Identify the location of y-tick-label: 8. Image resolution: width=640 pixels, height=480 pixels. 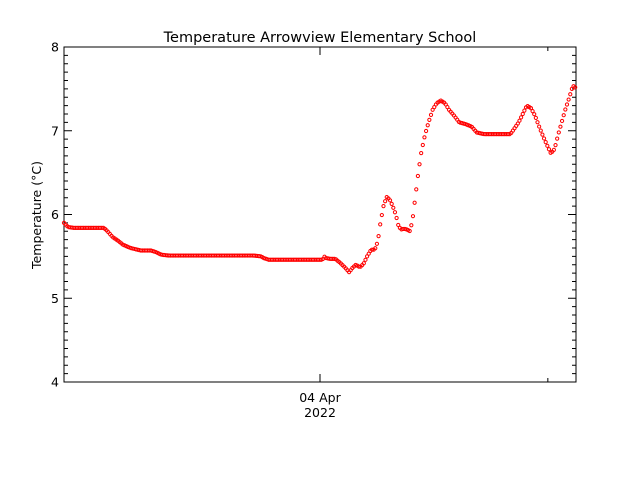
(55, 47).